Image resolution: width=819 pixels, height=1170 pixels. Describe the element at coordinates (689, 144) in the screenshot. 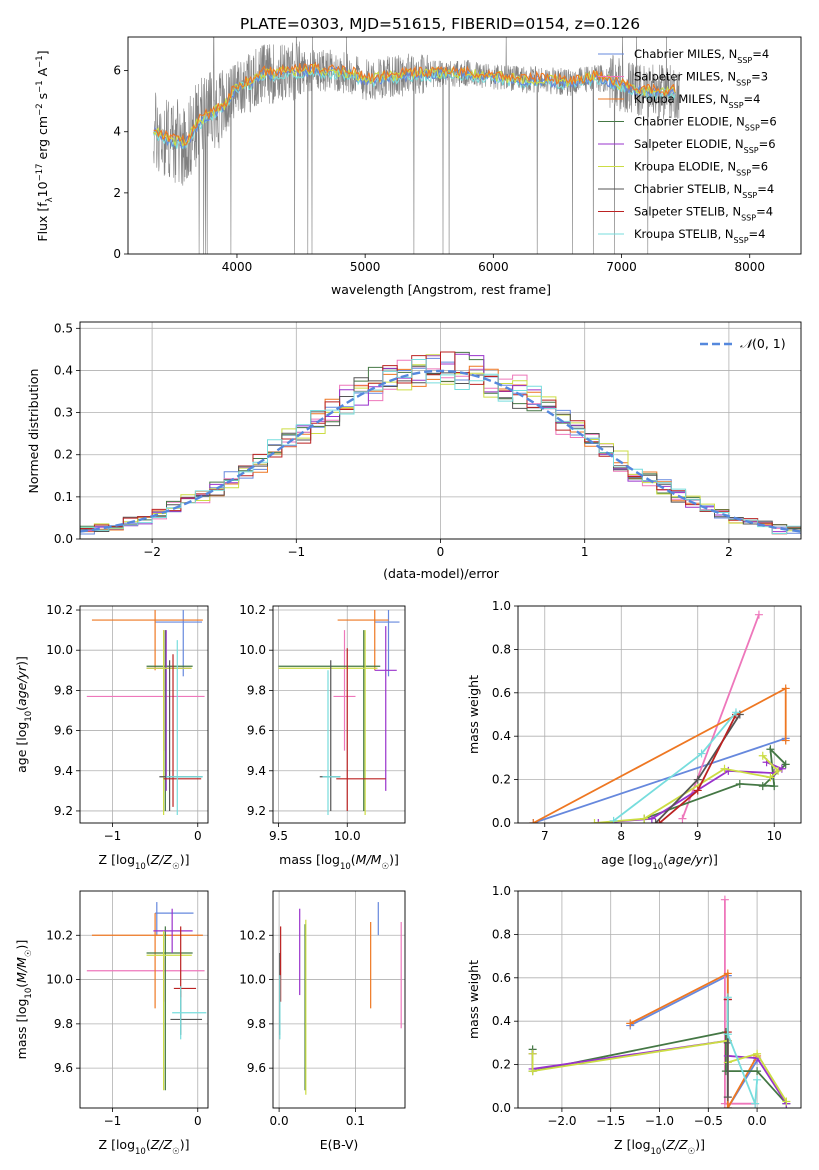

I see `legend-text: Salpeter ELODIE, N` at that location.